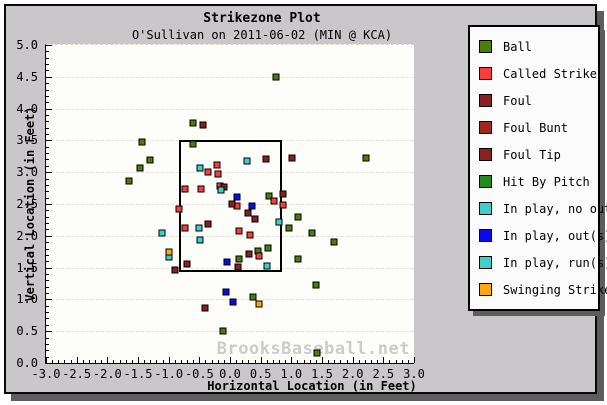 Image resolution: width=607 pixels, height=405 pixels. I want to click on legend-item: Foul, so click(537, 101).